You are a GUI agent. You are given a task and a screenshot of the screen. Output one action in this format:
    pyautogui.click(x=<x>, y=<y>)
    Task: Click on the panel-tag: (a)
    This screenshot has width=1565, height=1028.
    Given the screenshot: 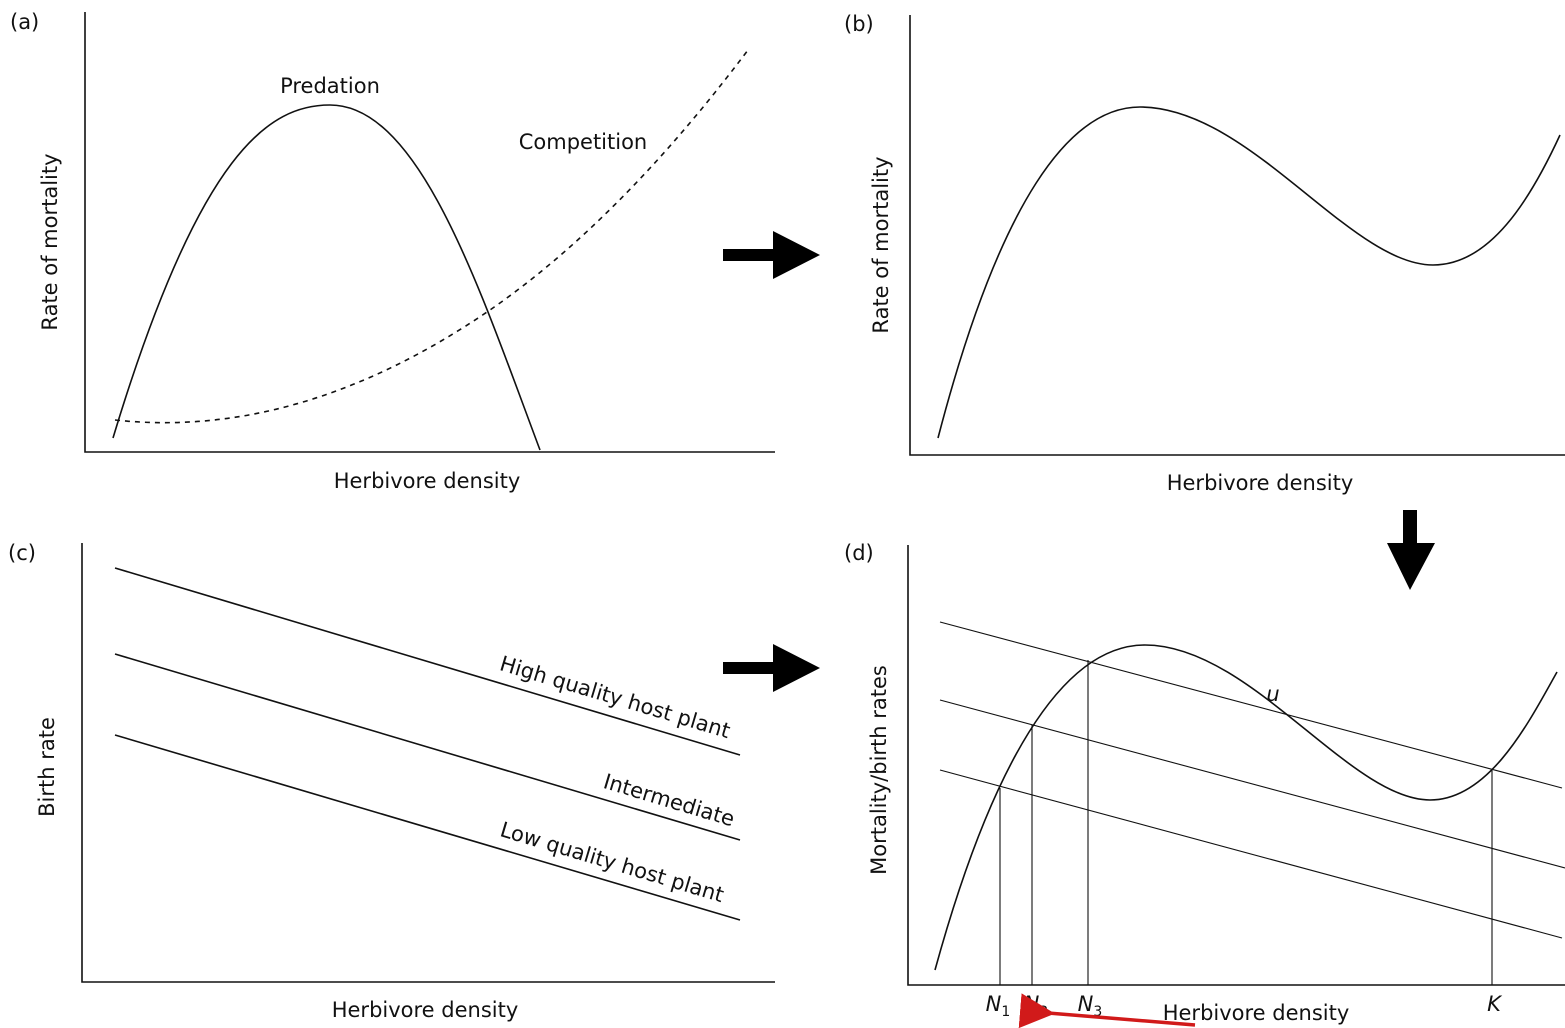 What is the action you would take?
    pyautogui.click(x=24, y=22)
    